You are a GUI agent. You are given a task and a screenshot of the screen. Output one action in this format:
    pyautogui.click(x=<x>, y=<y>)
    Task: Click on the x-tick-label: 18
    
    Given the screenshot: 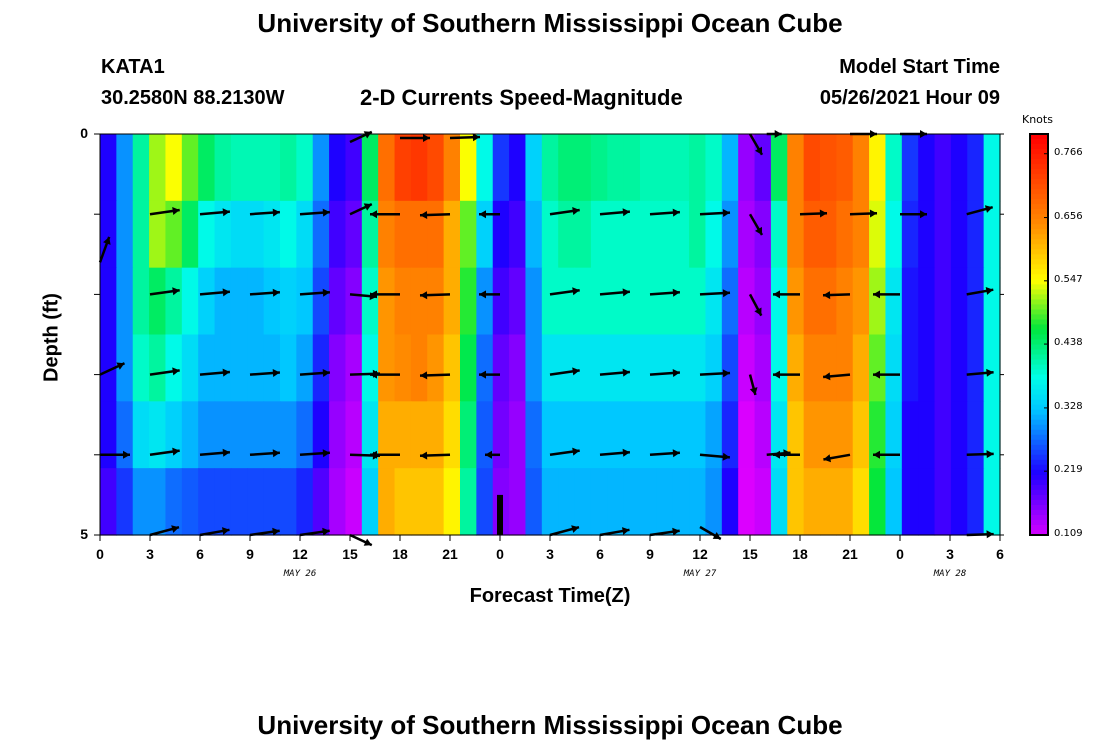 What is the action you would take?
    pyautogui.click(x=400, y=554)
    